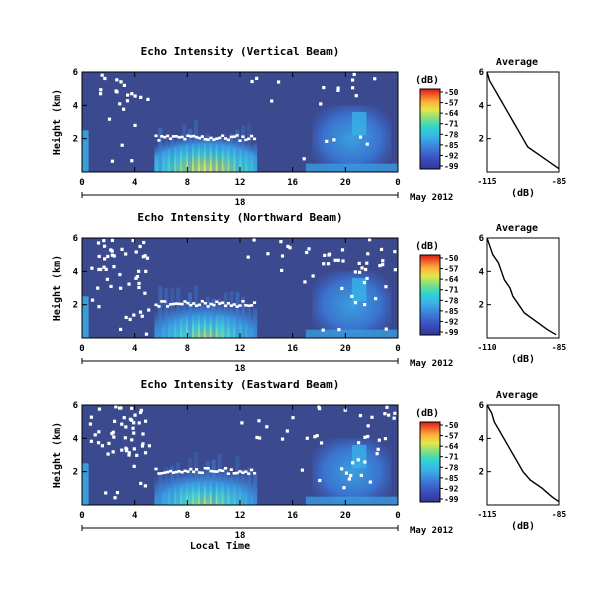  What do you see at coordinates (481, 239) in the screenshot?
I see `average-y-tick-label: 6` at bounding box center [481, 239].